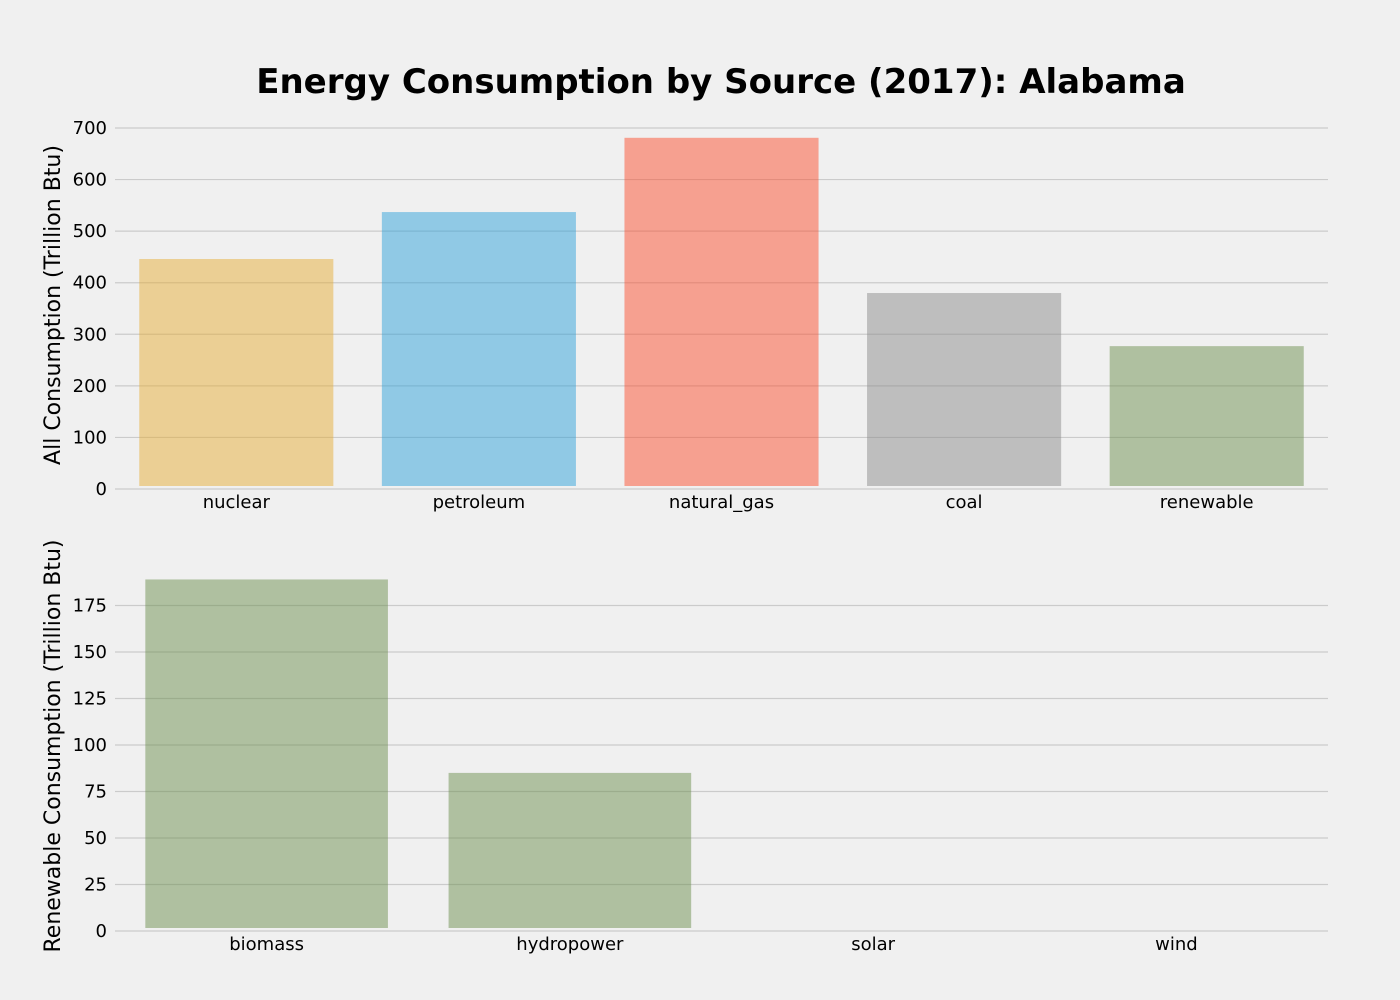 This screenshot has width=1400, height=1000. What do you see at coordinates (964, 389) in the screenshot?
I see `bar-coal` at bounding box center [964, 389].